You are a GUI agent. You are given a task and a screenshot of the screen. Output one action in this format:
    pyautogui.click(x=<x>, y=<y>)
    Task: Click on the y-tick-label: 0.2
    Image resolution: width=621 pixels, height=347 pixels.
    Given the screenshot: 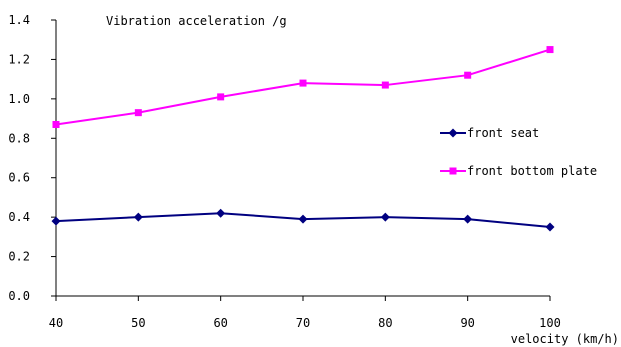 What is the action you would take?
    pyautogui.click(x=19, y=257)
    